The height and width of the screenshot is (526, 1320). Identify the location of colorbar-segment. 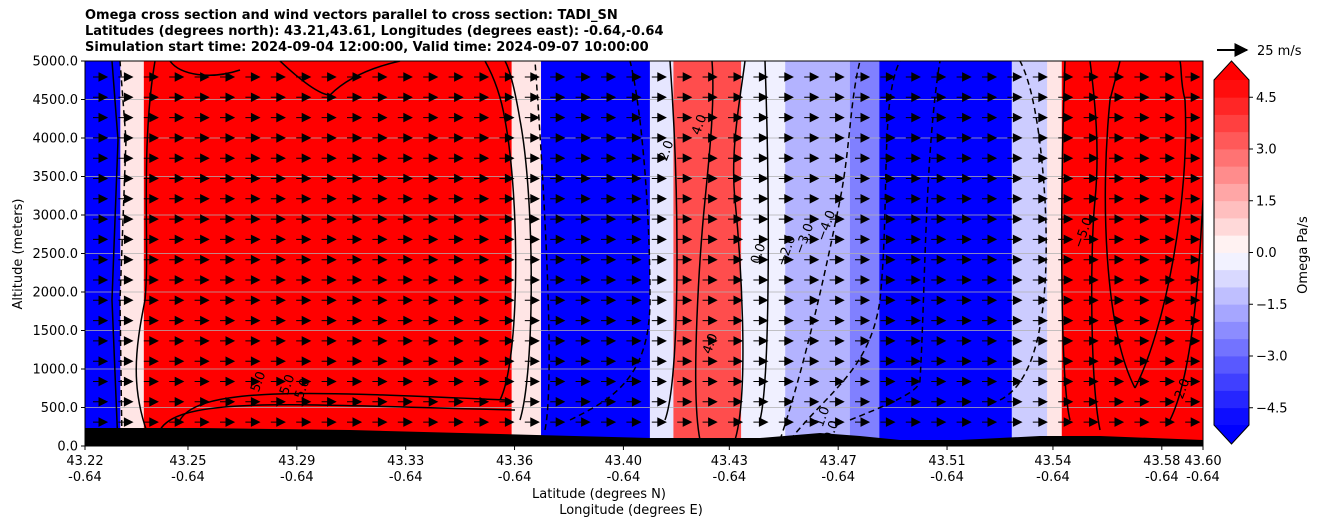
(1231, 158).